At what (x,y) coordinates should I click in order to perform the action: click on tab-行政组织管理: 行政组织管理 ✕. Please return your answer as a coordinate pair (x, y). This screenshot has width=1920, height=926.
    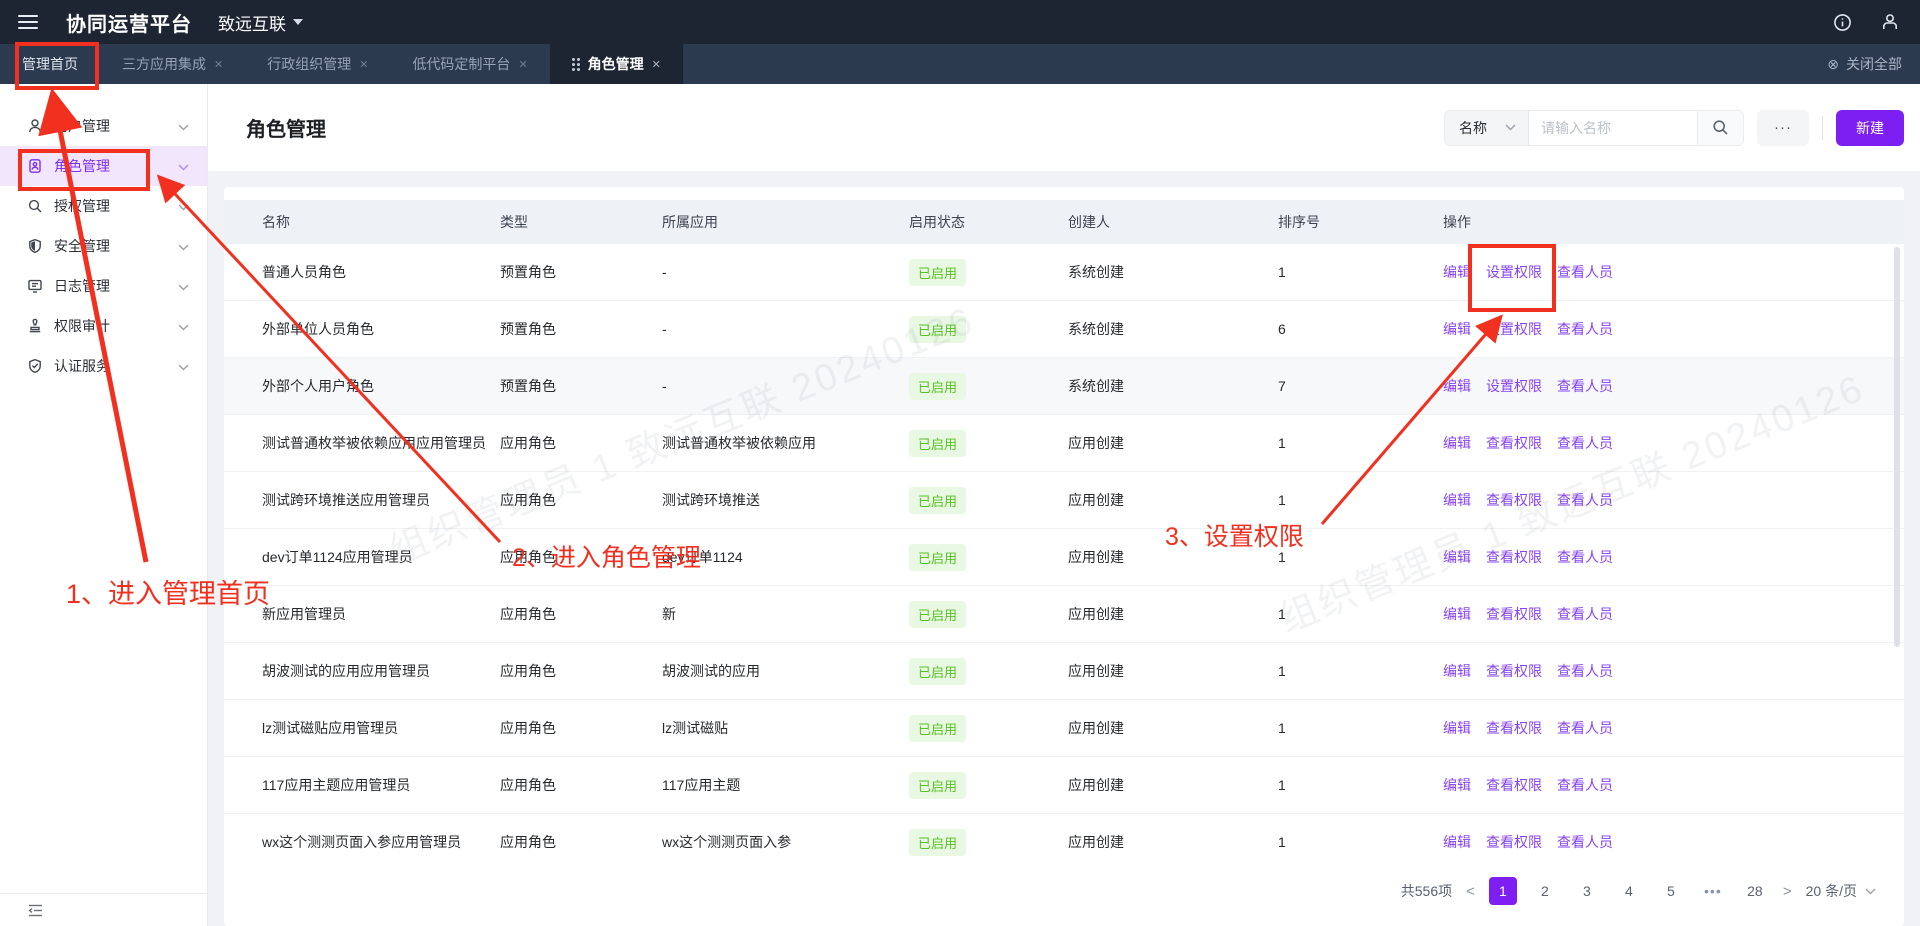
    Looking at the image, I should click on (317, 64).